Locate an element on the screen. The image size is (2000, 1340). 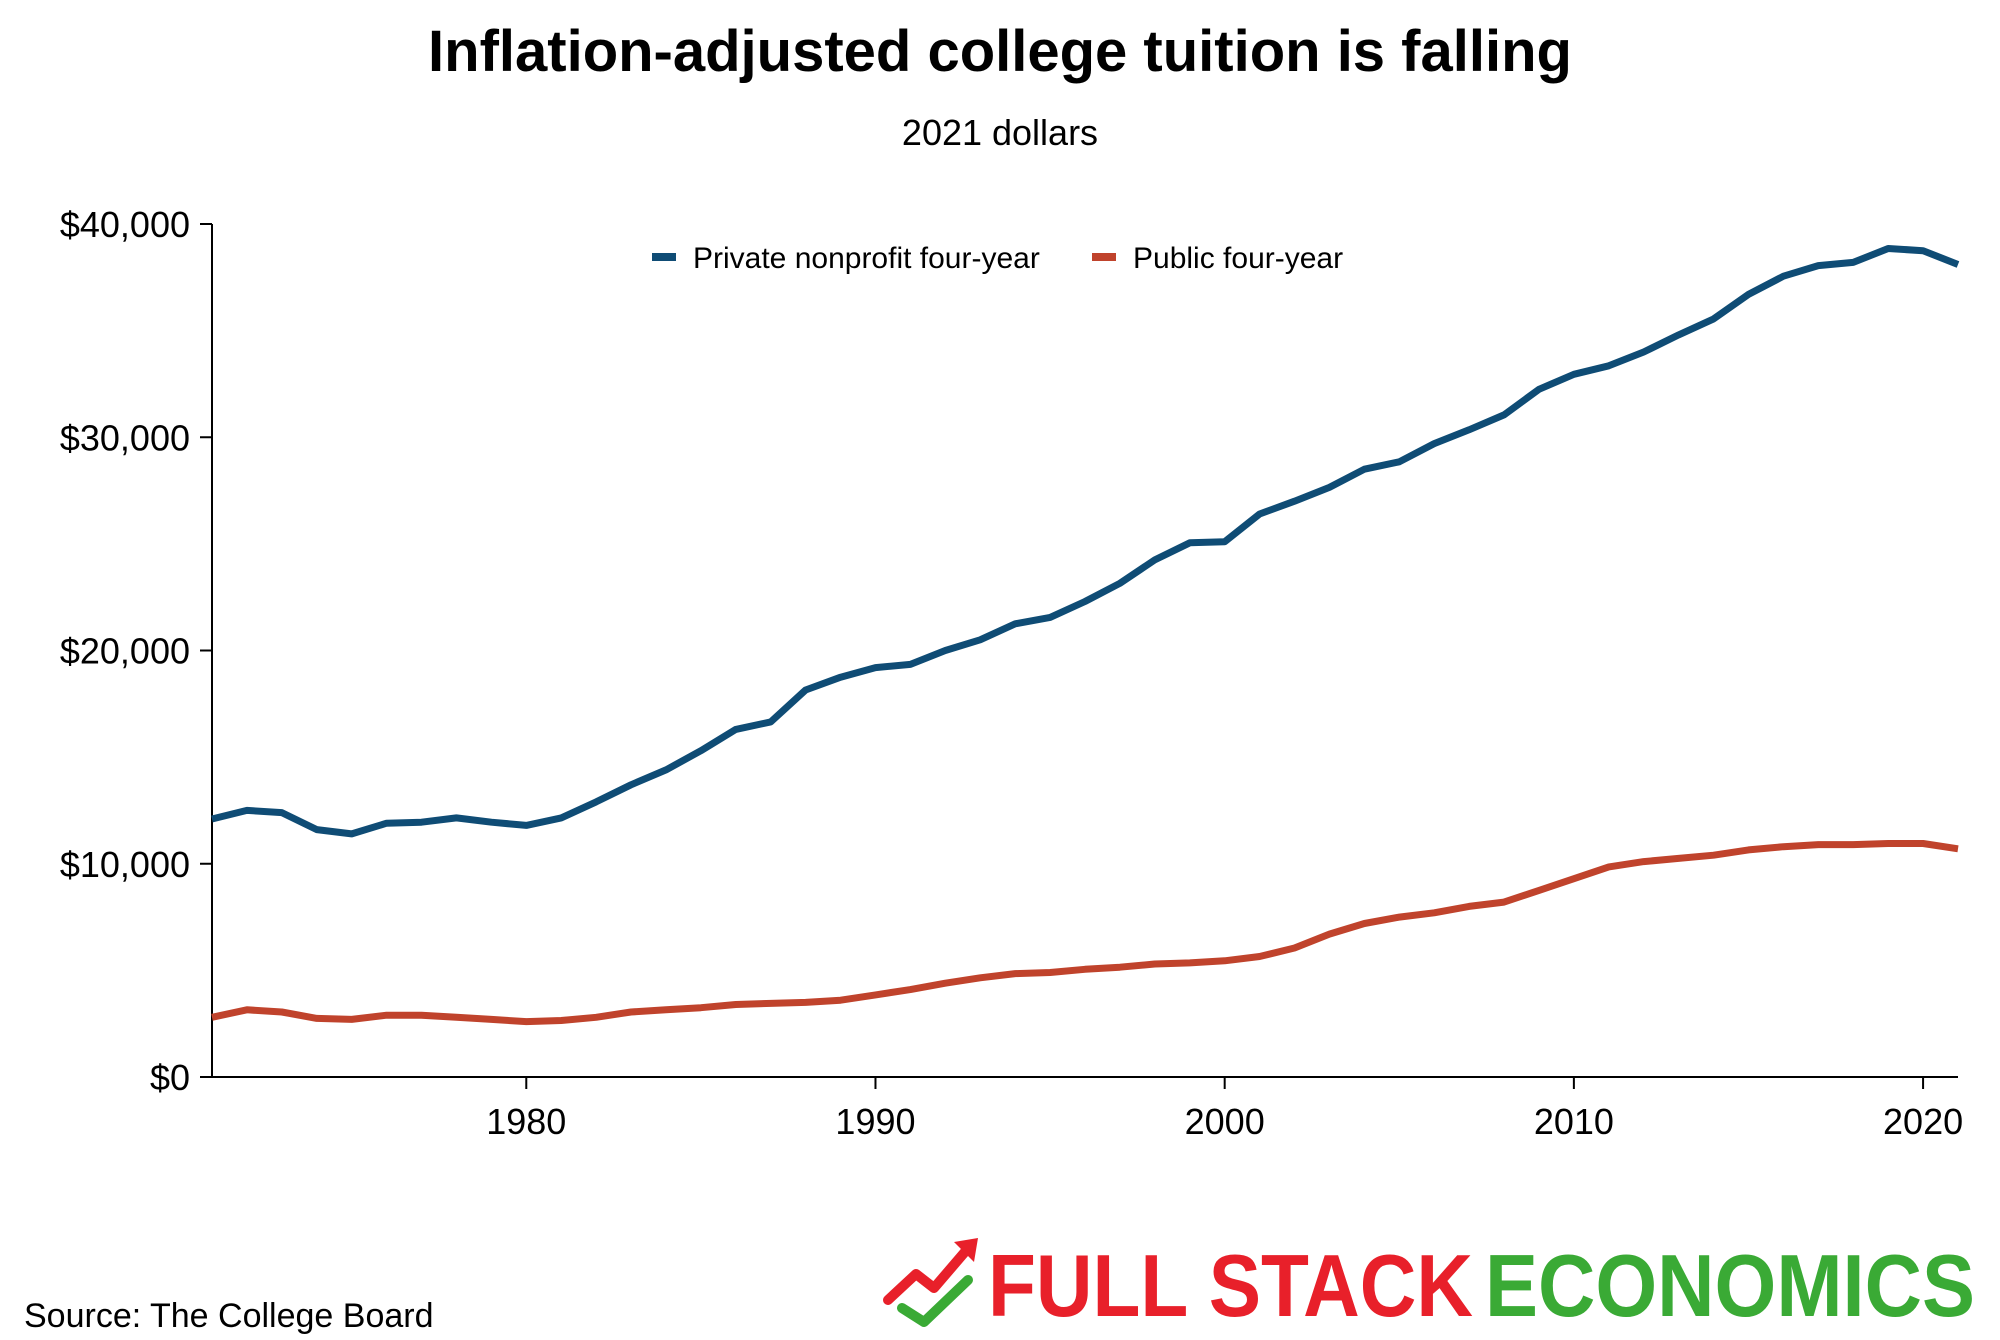
x-tick-label: 1990 is located at coordinates (875, 1121).